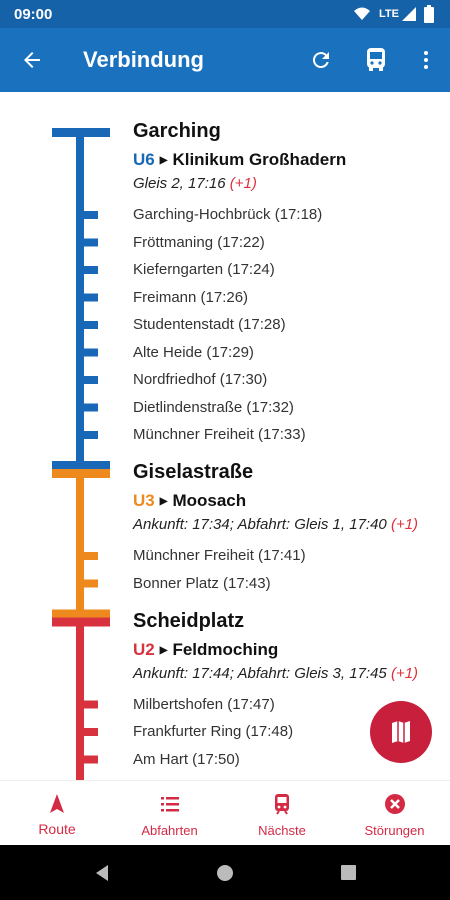 This screenshot has height=900, width=450. I want to click on line-number: U6, so click(144, 159).